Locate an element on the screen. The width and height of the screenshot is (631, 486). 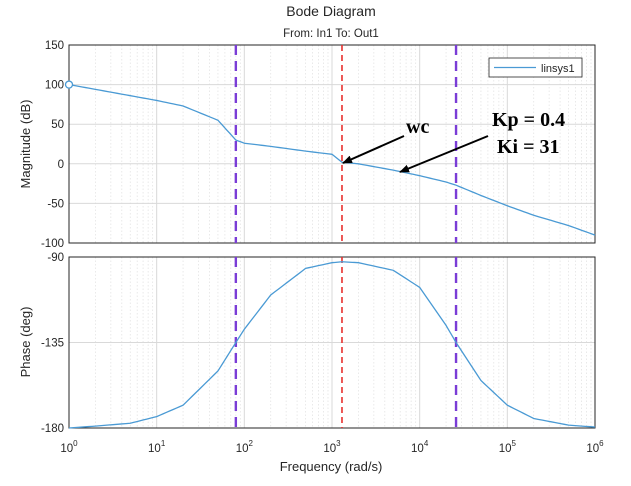
wc-arrow is located at coordinates (373, 149).